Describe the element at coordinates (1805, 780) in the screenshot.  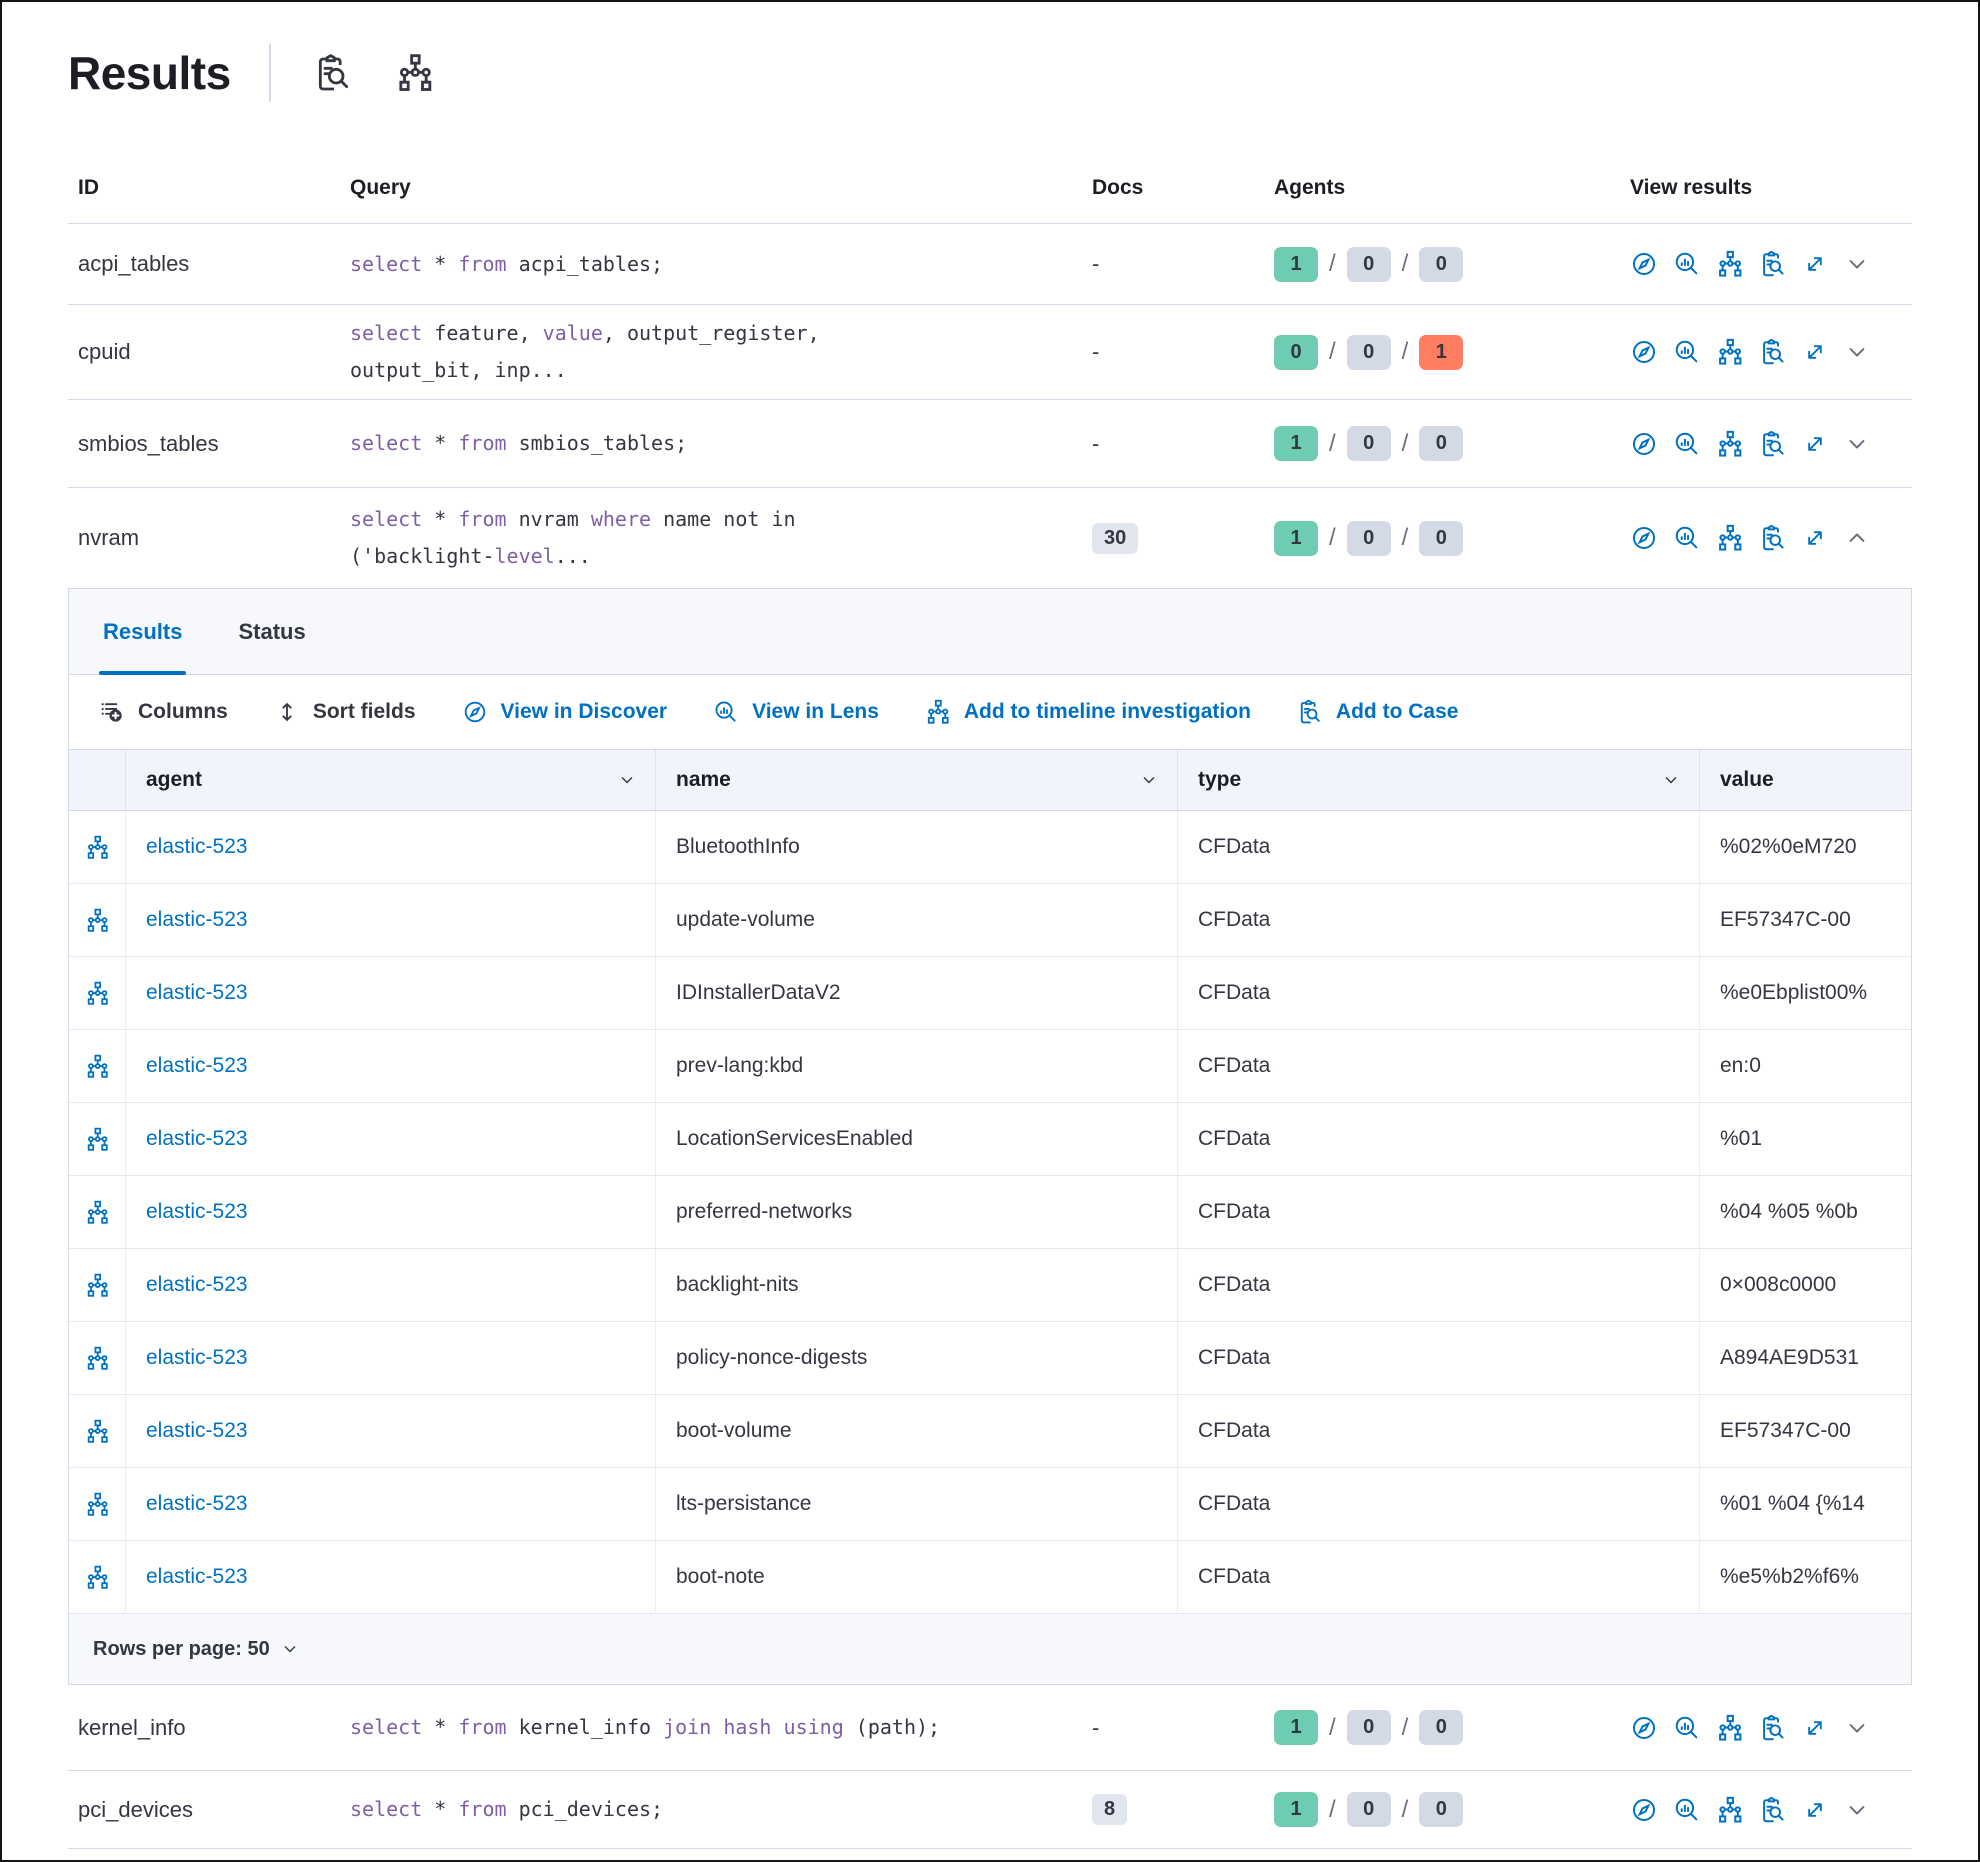
I see `grid-col-header-value: value` at that location.